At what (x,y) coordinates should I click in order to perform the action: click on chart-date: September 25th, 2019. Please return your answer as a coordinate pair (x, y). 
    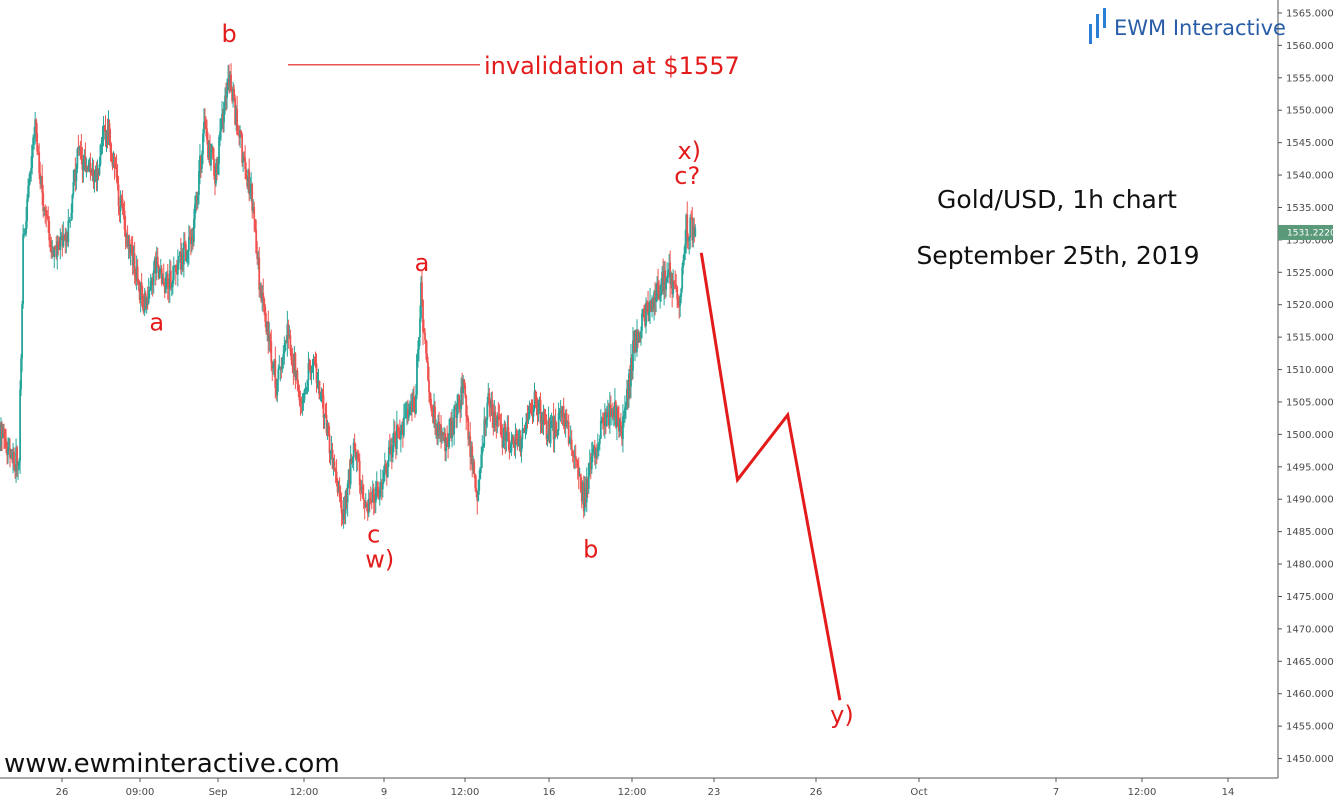
    Looking at the image, I should click on (1057, 255).